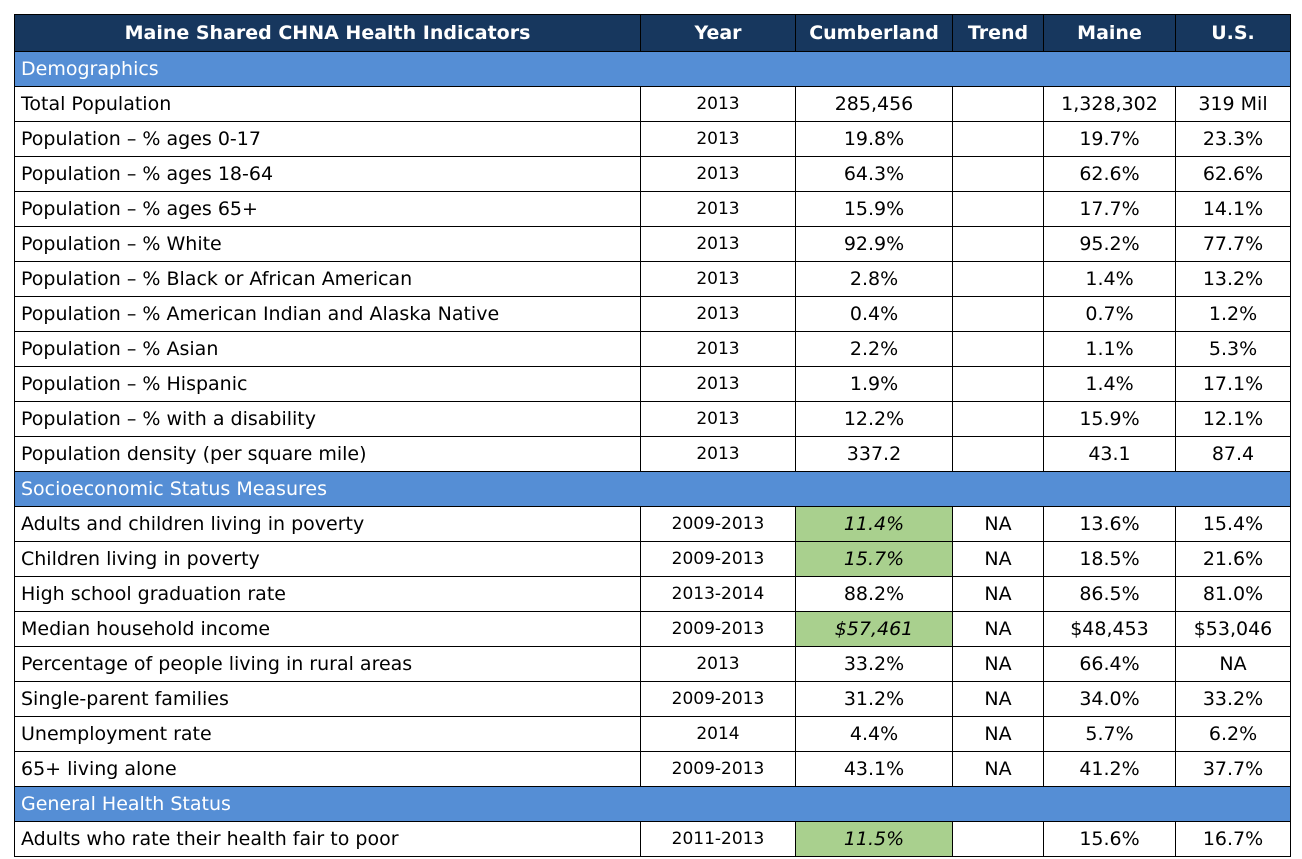 The image size is (1302, 859). Describe the element at coordinates (1109, 33) in the screenshot. I see `header-cell: Maine` at that location.